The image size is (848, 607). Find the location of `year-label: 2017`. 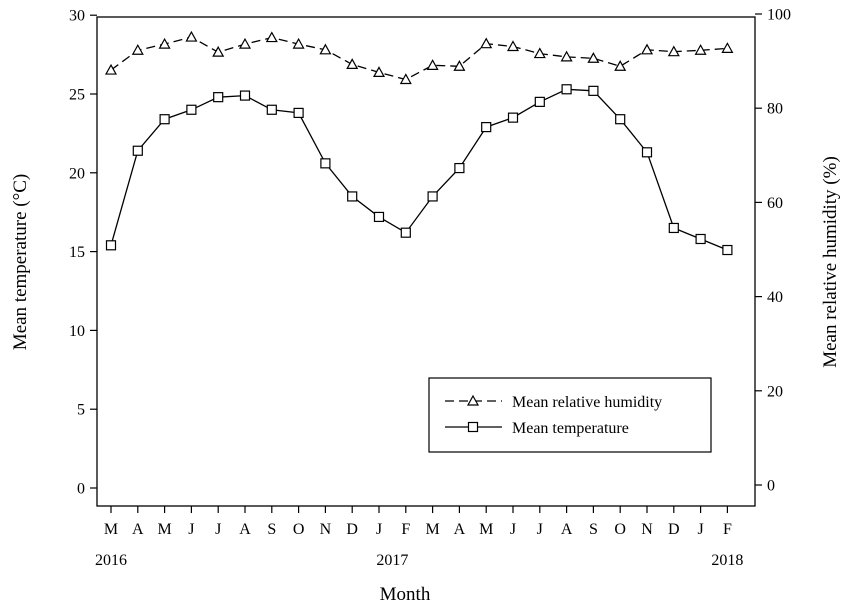

year-label: 2017 is located at coordinates (392, 560).